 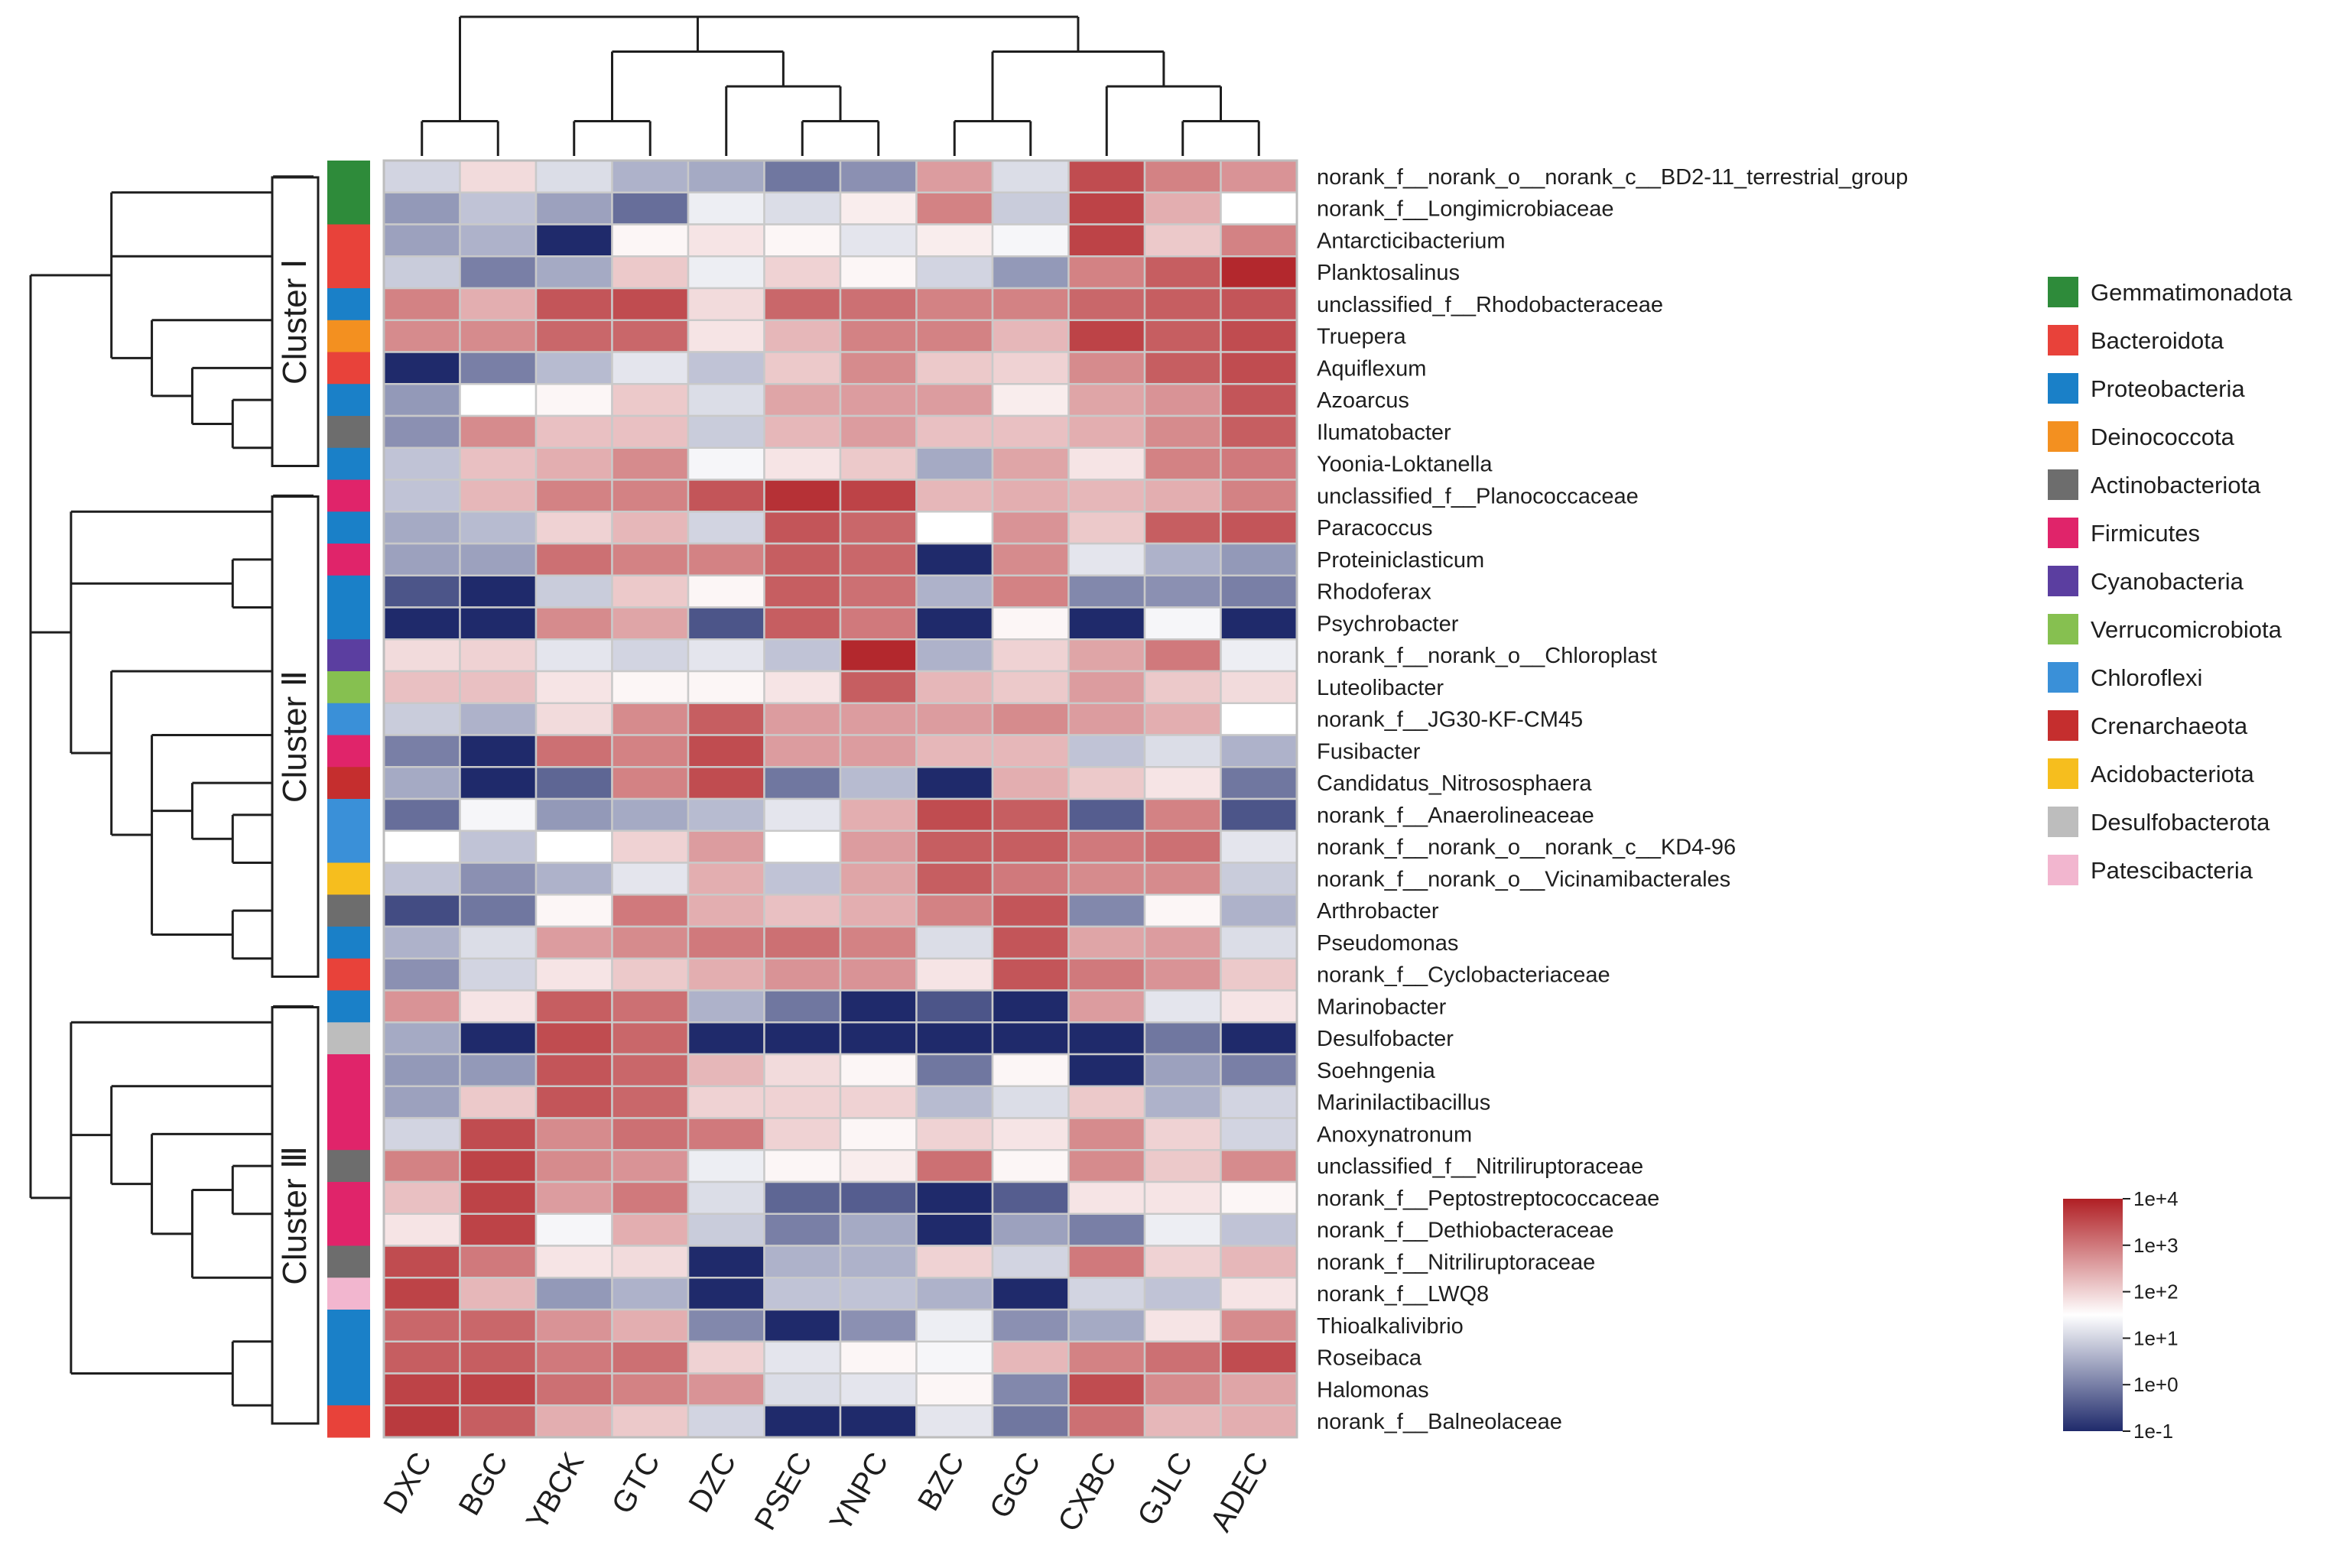 I want to click on row-label: norank_f__norank_o__norank_c__KD4-96, so click(x=1526, y=848).